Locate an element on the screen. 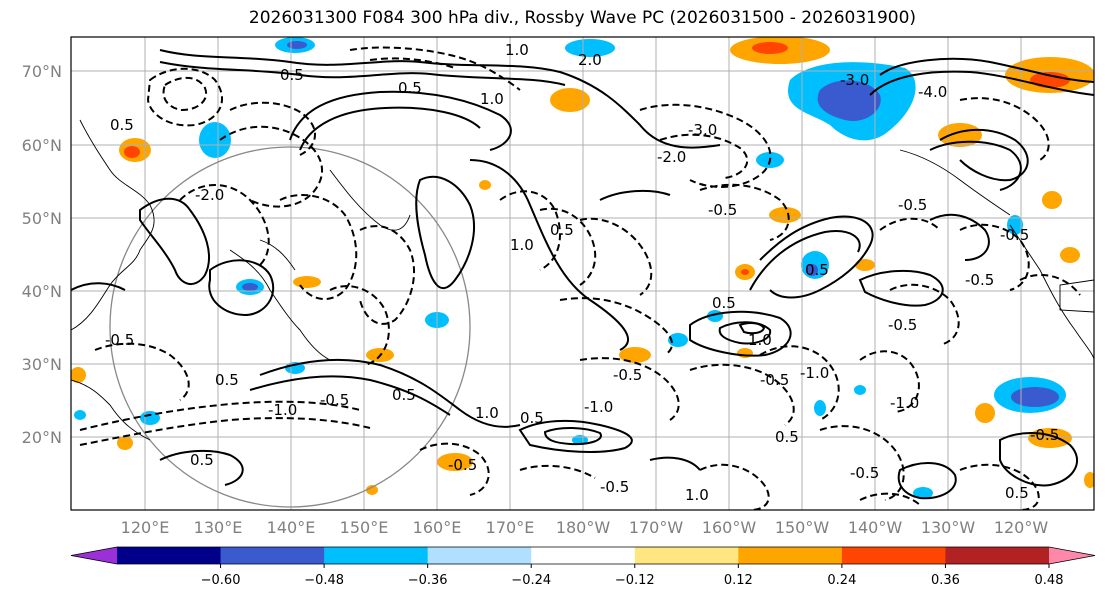 This screenshot has width=1105, height=604. lon-label: 150°W is located at coordinates (802, 527).